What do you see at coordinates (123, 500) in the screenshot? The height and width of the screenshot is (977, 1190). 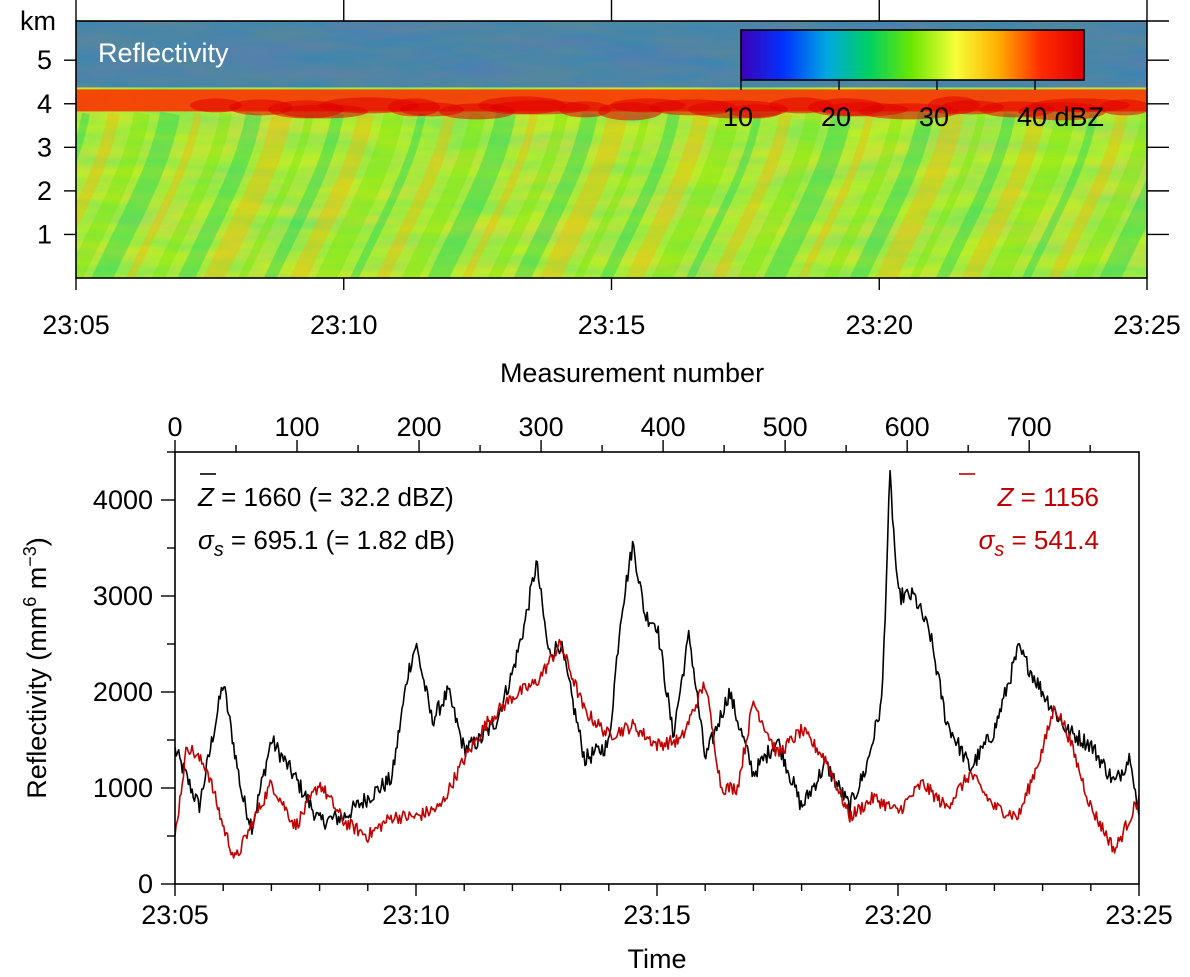 I see `y-tick-label: 4000` at bounding box center [123, 500].